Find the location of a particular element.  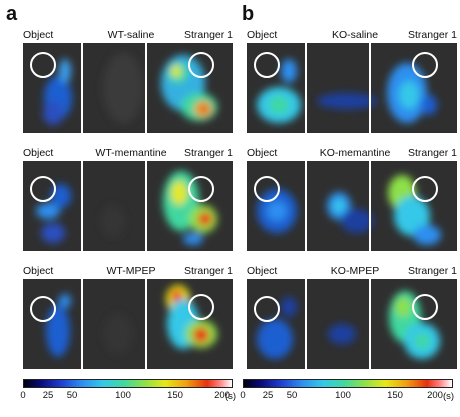

condition-label: WT-MPEP is located at coordinates (131, 271).